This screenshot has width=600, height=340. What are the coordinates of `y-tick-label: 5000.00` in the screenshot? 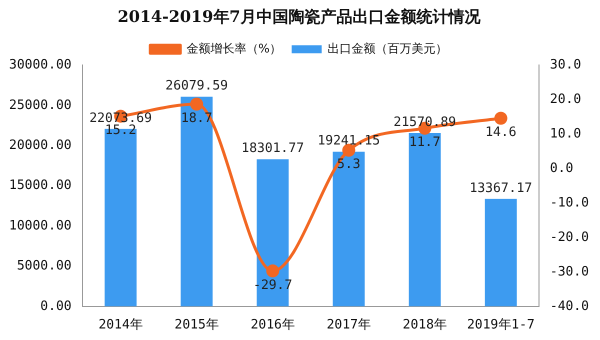 It's located at (44, 266).